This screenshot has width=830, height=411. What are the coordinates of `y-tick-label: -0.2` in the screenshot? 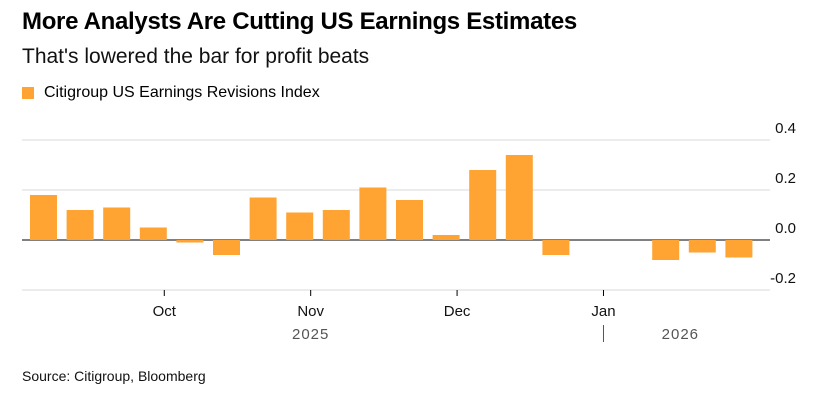 It's located at (783, 278).